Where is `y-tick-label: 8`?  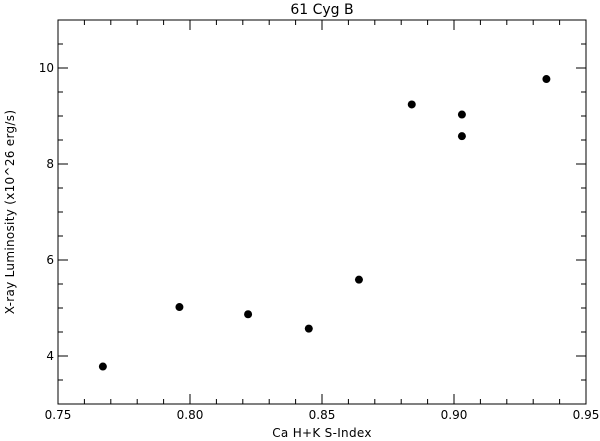 y-tick-label: 8 is located at coordinates (50, 164).